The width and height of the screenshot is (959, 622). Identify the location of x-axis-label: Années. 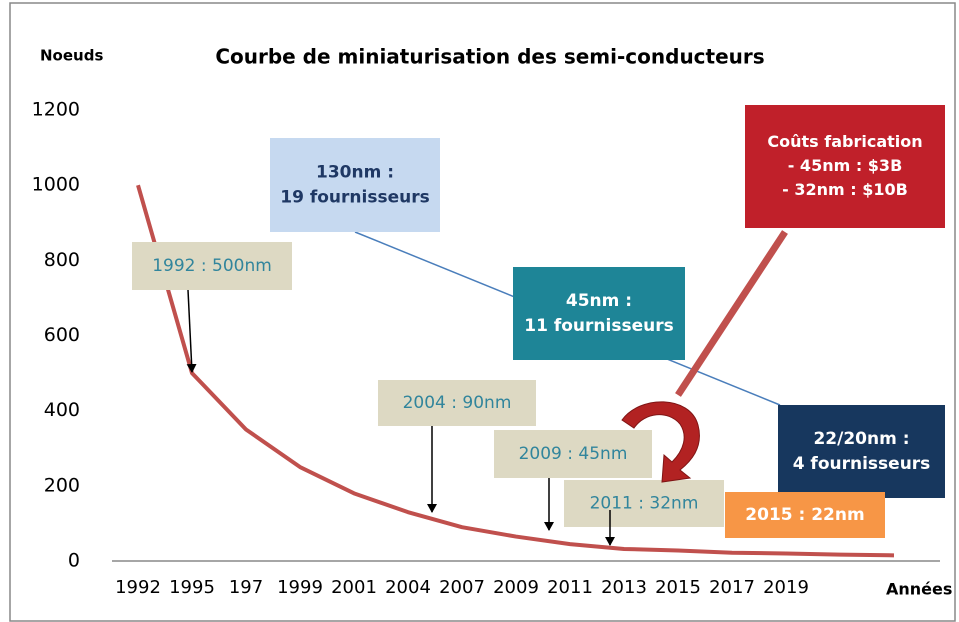
(919, 589).